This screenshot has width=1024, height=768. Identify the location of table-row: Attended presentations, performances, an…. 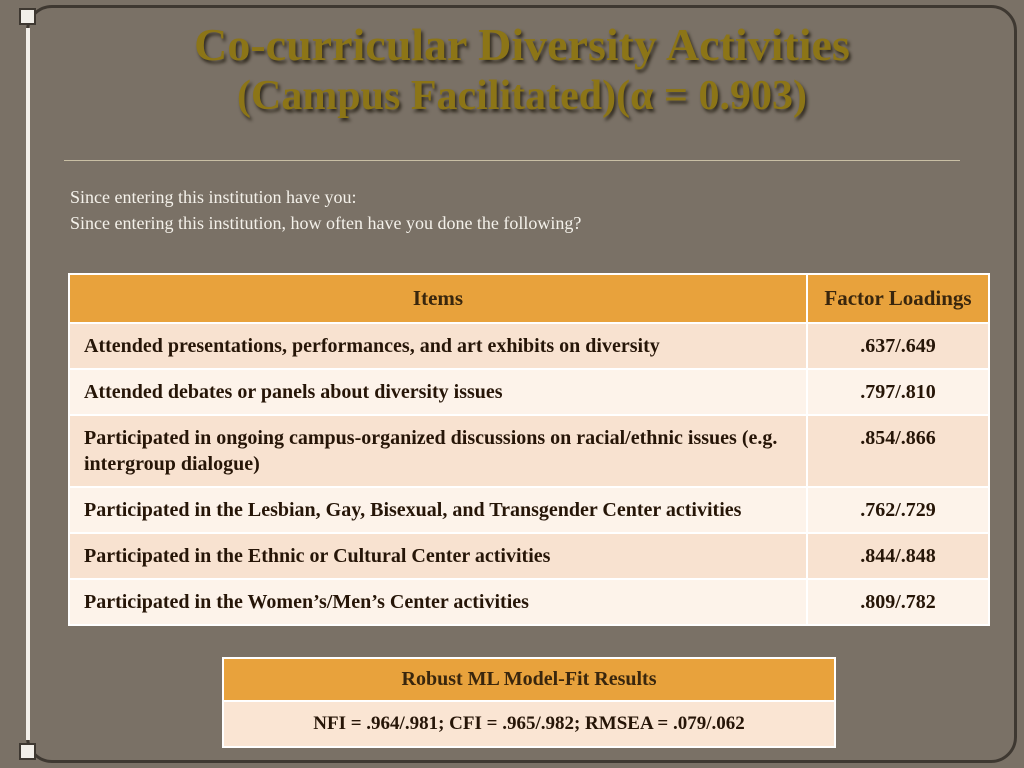
(529, 346).